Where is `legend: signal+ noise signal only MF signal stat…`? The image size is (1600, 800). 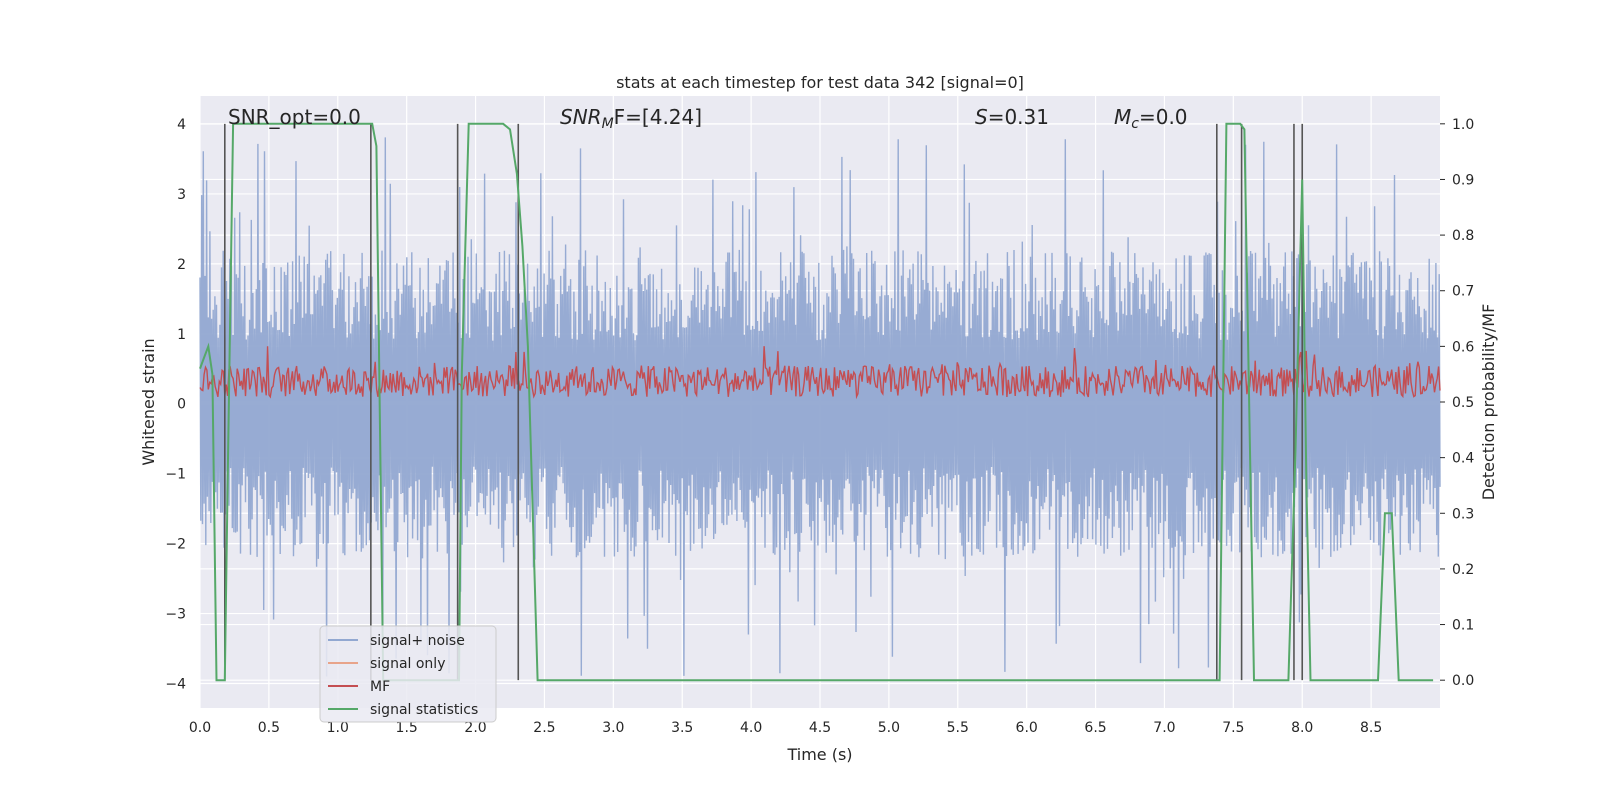 legend: signal+ noise signal only MF signal stat… is located at coordinates (408, 674).